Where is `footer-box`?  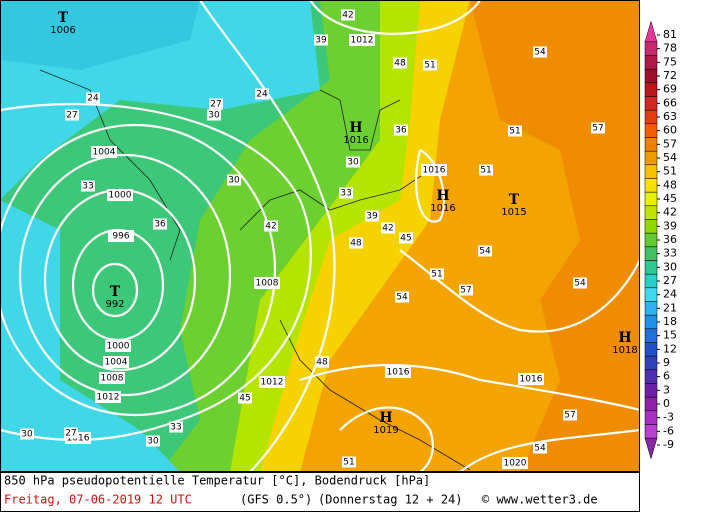 footer-box is located at coordinates (320, 492).